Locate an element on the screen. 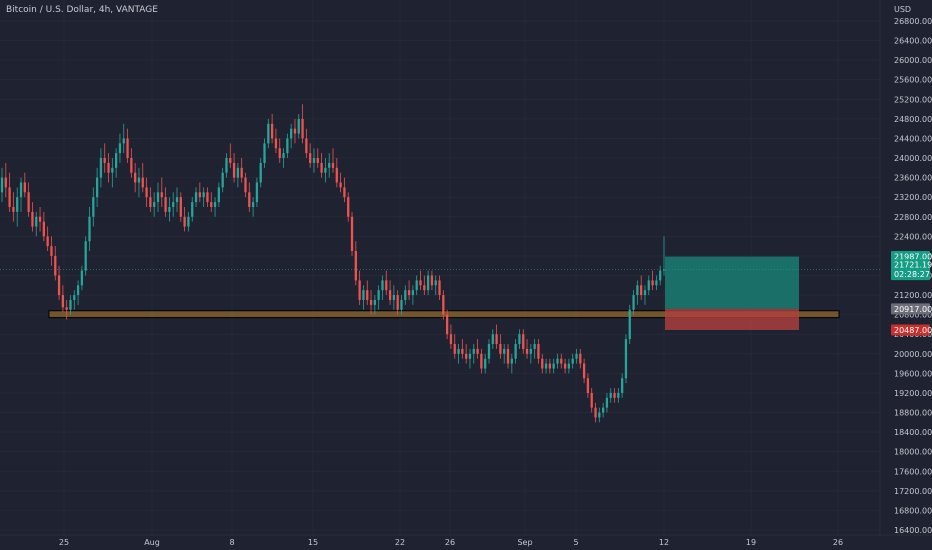 The width and height of the screenshot is (932, 550). x-tick-label: 26 is located at coordinates (838, 542).